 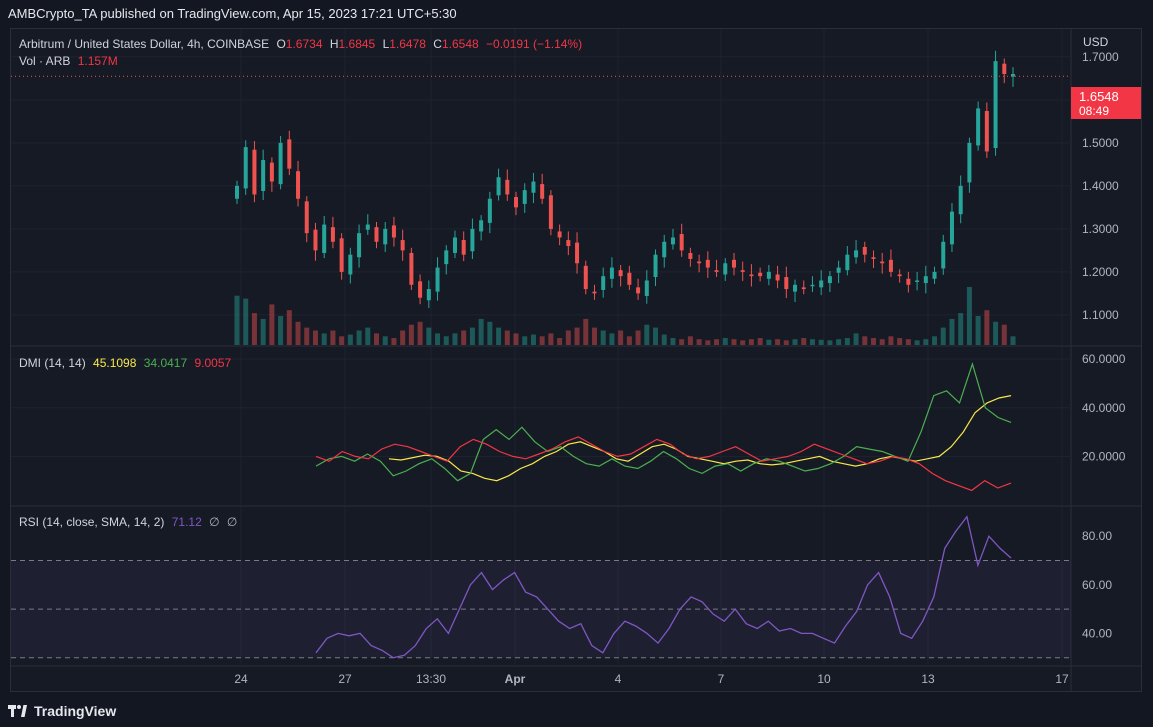 I want to click on volume-legend: Vol · ARB 1.157M, so click(x=70, y=61).